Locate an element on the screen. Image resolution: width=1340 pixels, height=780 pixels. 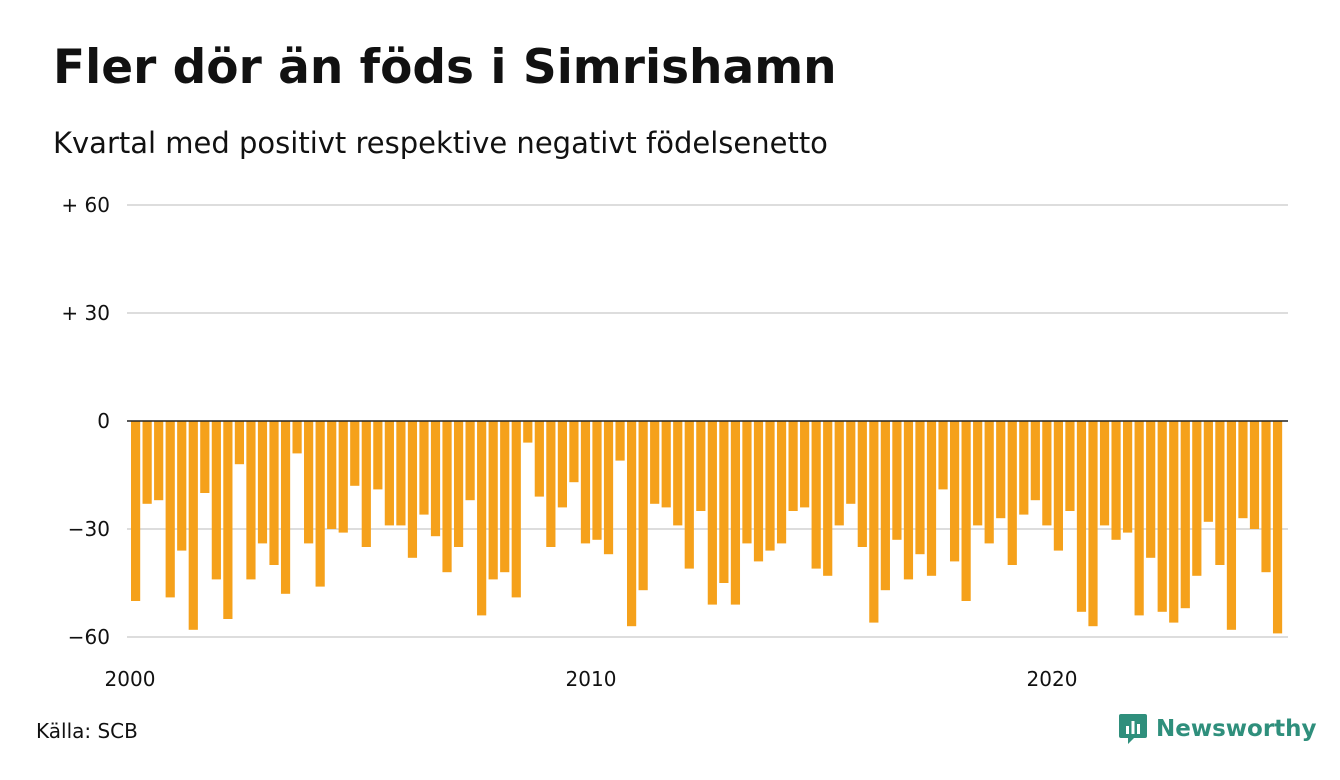
y-tick-label: −30 is located at coordinates (89, 529).